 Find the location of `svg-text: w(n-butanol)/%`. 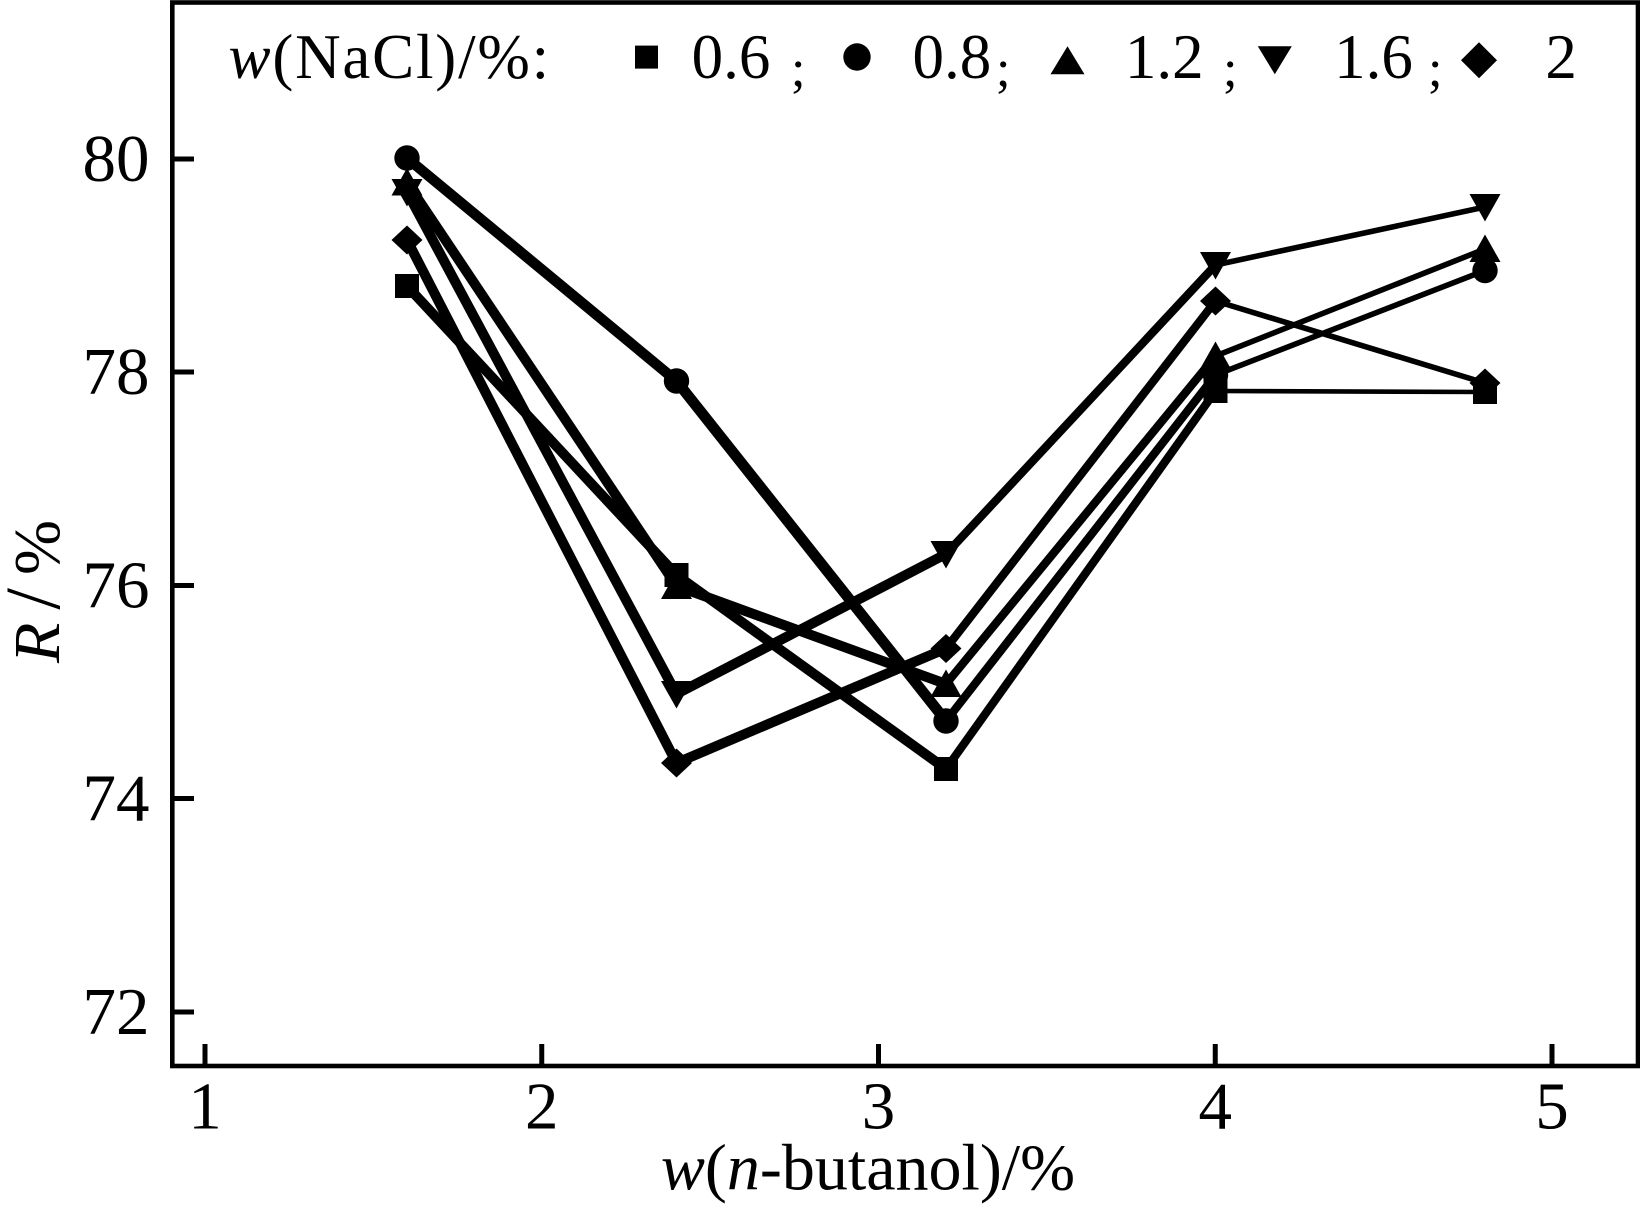

svg-text: w(n-butanol)/% is located at coordinates (868, 1168).